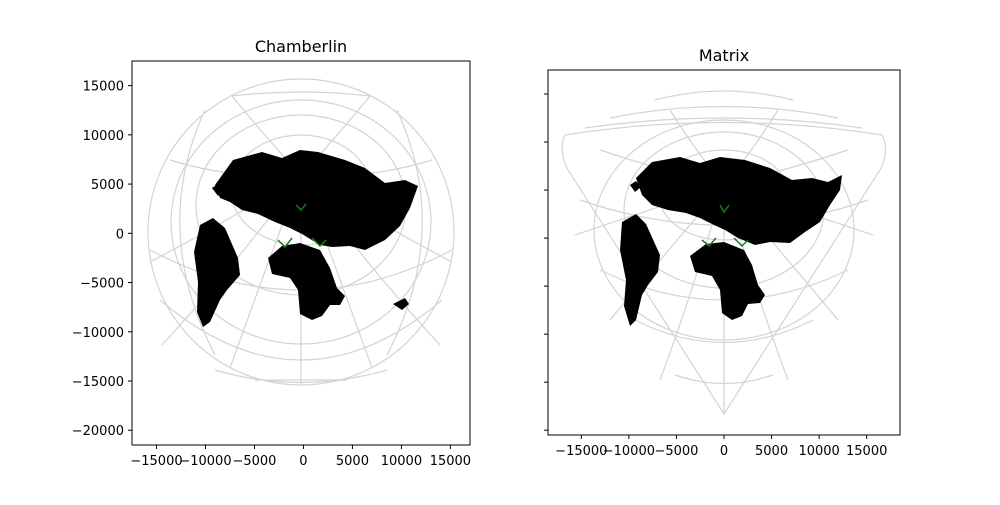 Image resolution: width=1000 pixels, height=505 pixels. What do you see at coordinates (98, 382) in the screenshot?
I see `chamberlin-y-tick-label: −15000` at bounding box center [98, 382].